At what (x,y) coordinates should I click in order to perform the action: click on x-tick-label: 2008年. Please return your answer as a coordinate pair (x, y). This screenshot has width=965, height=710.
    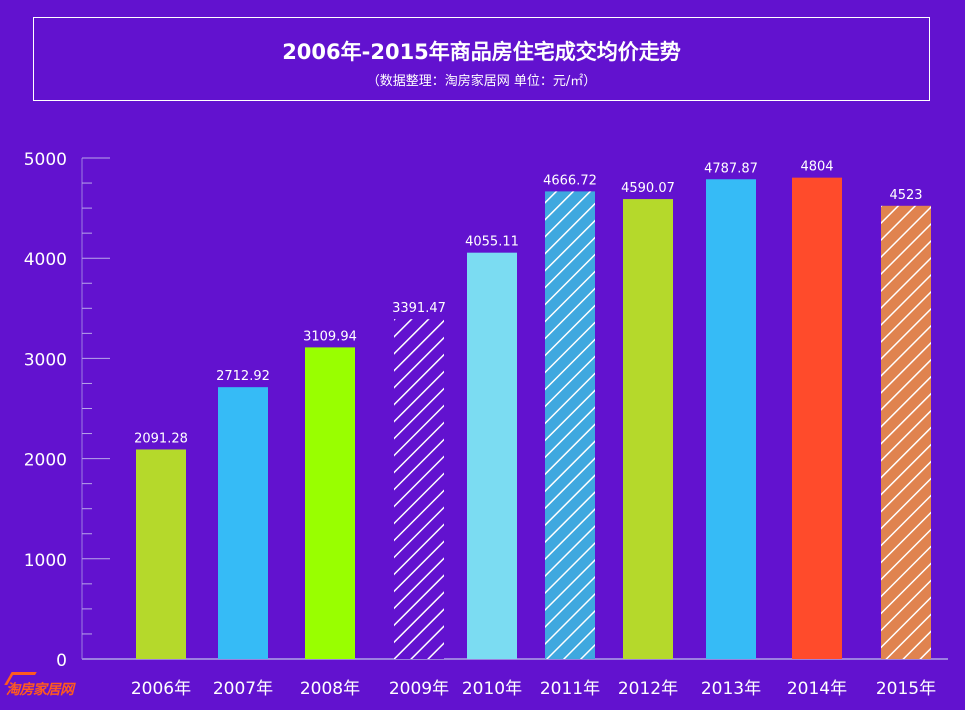
    Looking at the image, I should click on (330, 689).